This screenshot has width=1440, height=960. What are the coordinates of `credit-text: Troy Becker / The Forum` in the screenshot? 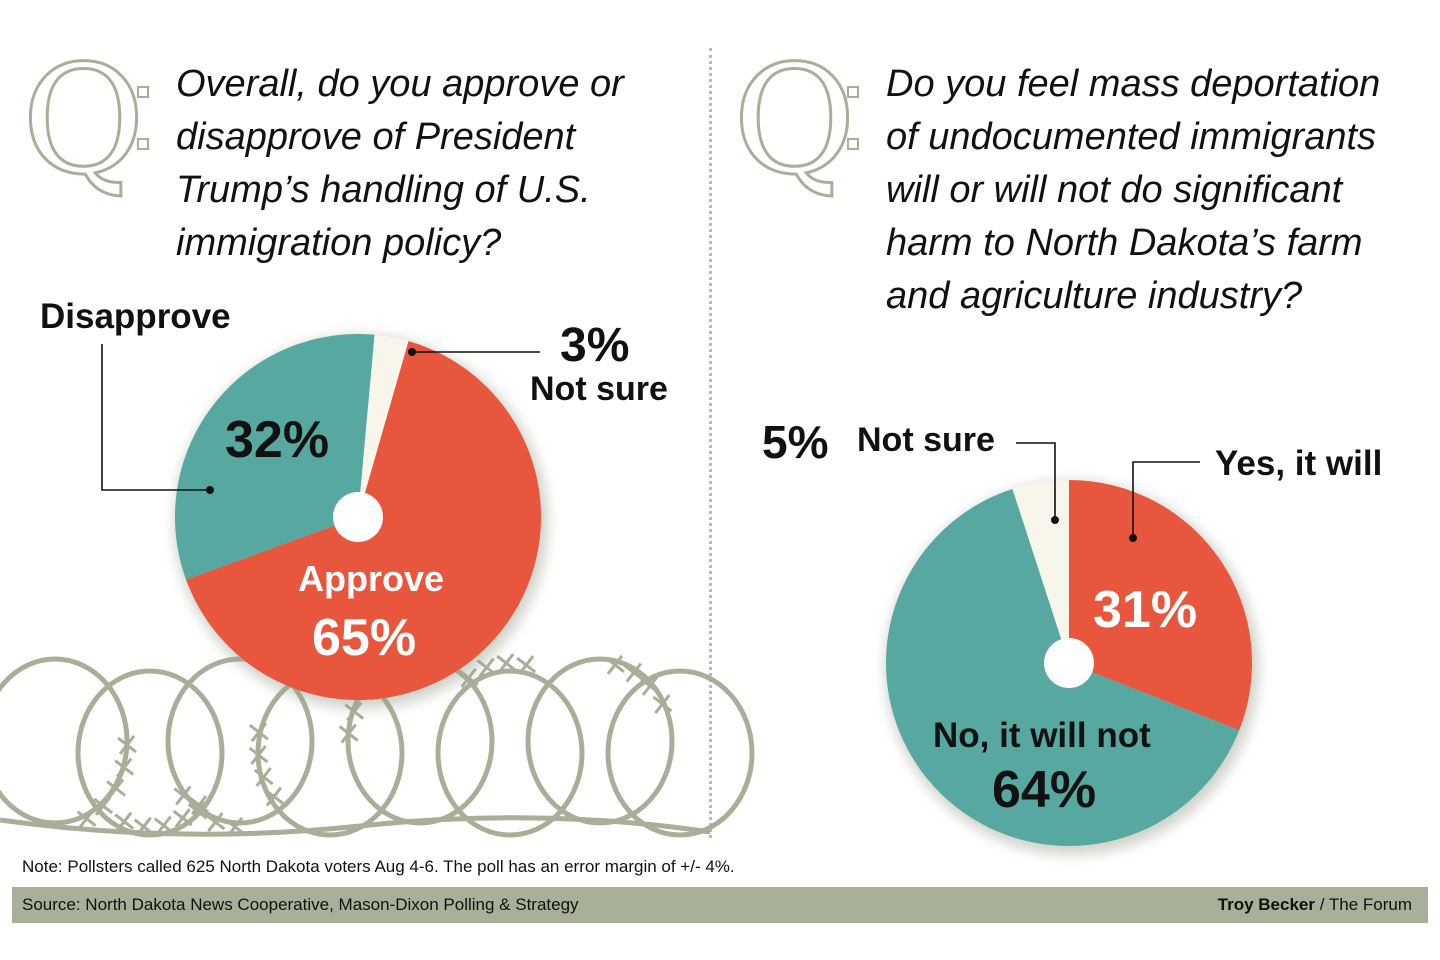 It's located at (1315, 905).